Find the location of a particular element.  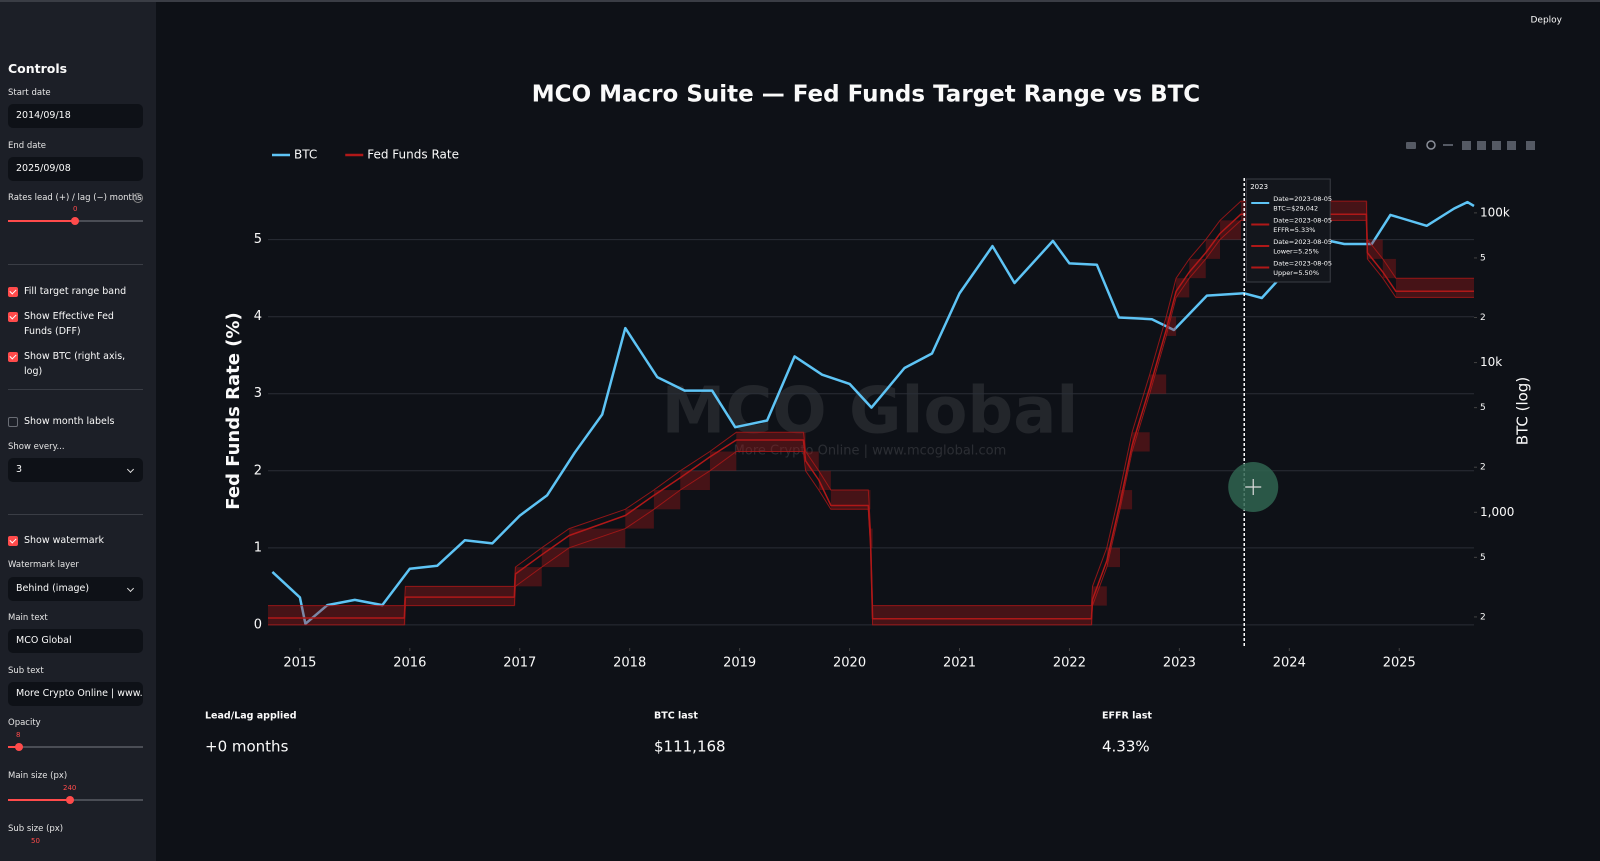

date-input: 2014/09/18 is located at coordinates (75, 116).